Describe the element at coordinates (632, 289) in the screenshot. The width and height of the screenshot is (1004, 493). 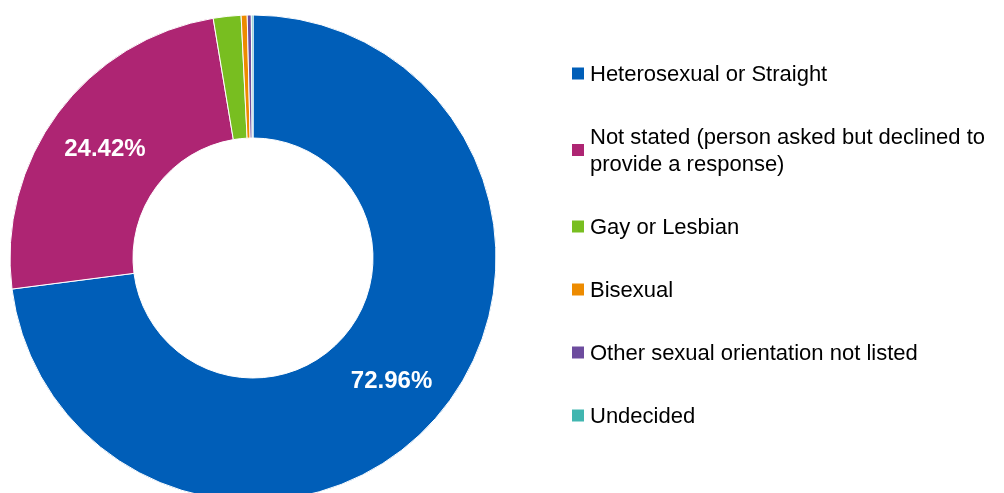
I see `legend-label: Bisexual` at that location.